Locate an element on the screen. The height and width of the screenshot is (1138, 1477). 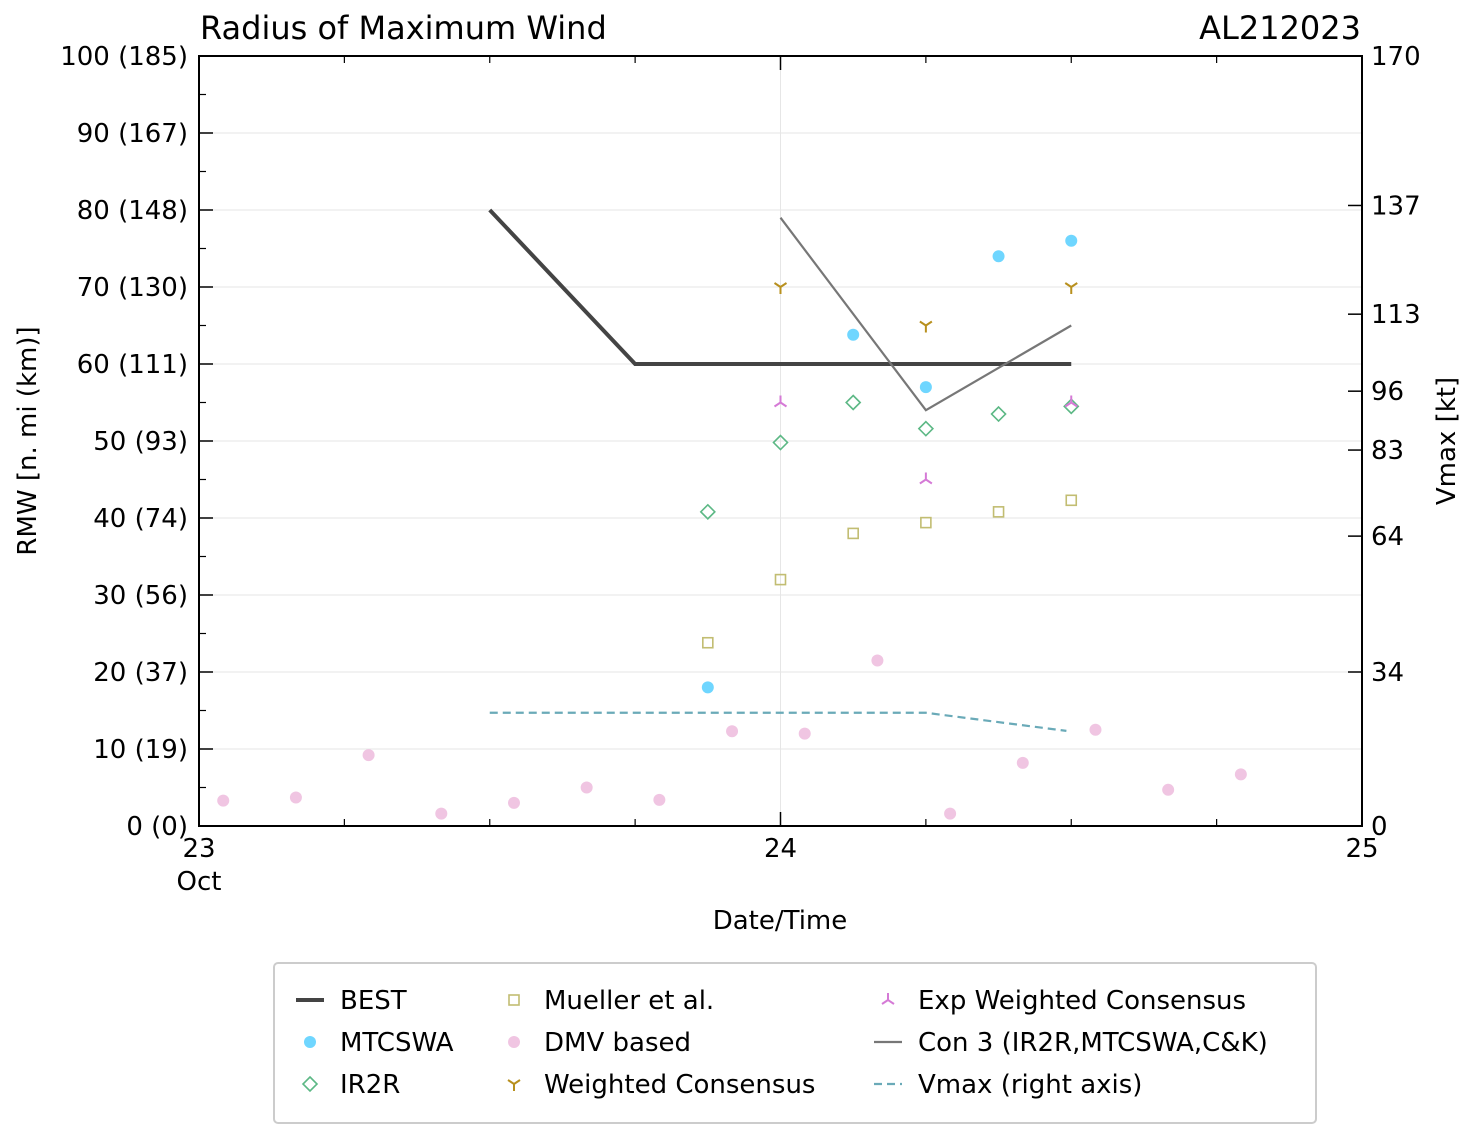
legend-label: BEST is located at coordinates (373, 1001).